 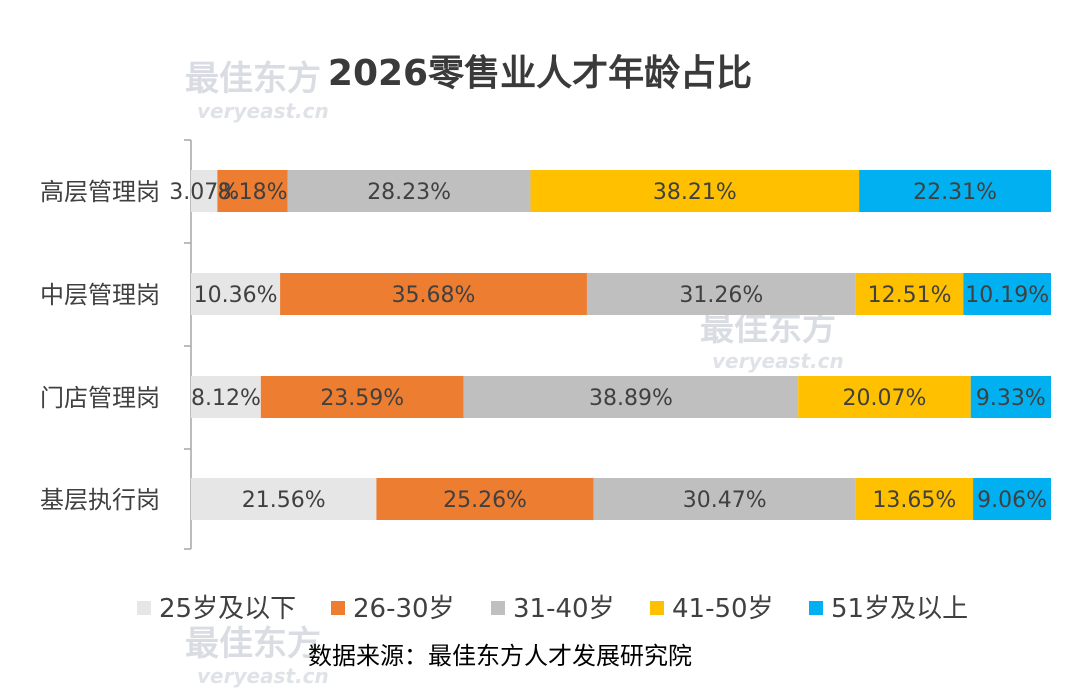 I want to click on data-label: 38.21%, so click(x=695, y=192).